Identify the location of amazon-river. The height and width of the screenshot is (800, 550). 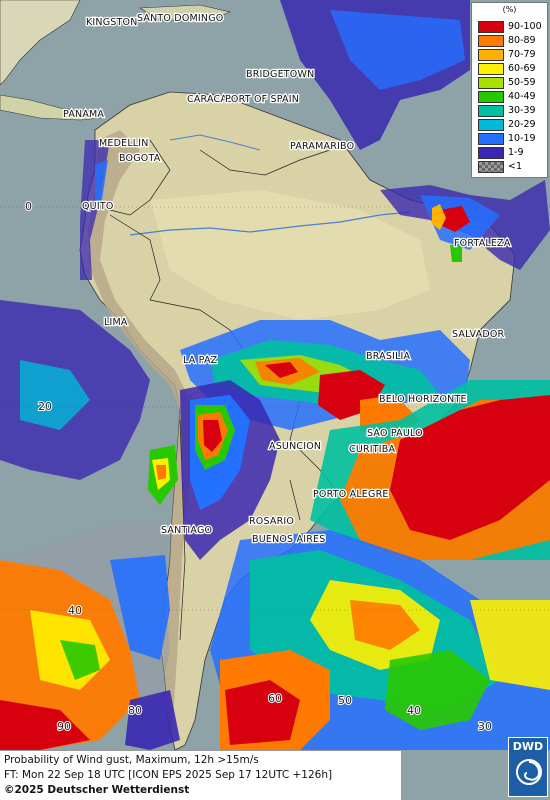
(270, 223).